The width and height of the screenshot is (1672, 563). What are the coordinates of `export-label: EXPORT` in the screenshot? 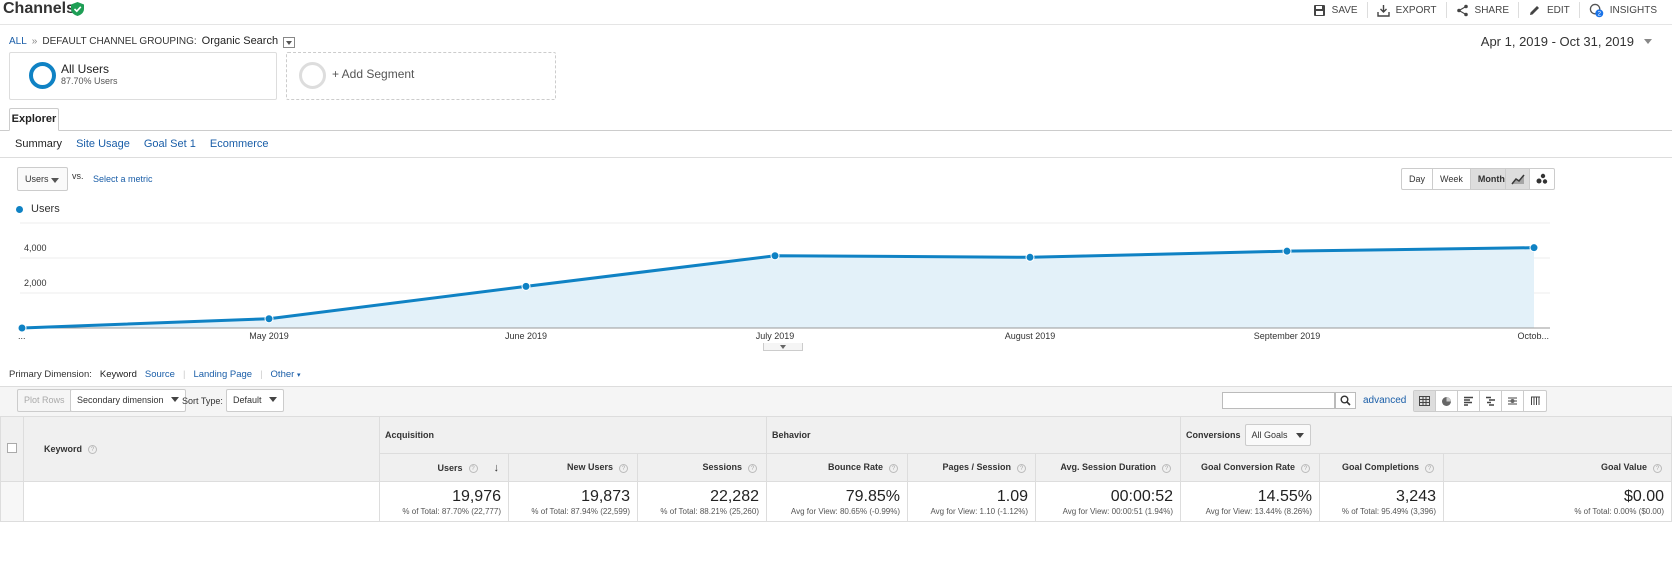 It's located at (1416, 10).